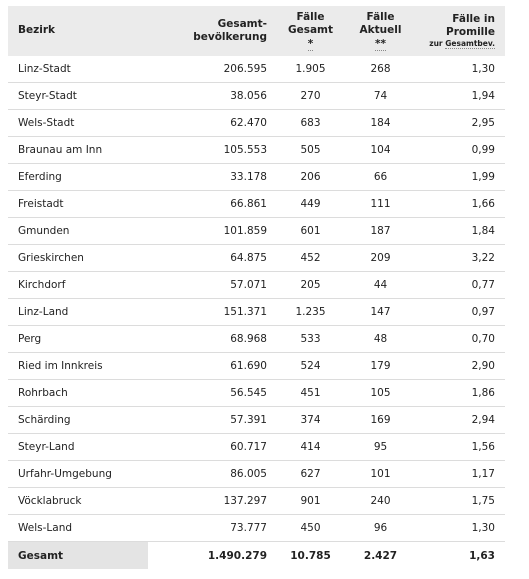 Image resolution: width=529 pixels, height=579 pixels. Describe the element at coordinates (461, 555) in the screenshot. I see `total-promille: 1,63` at that location.